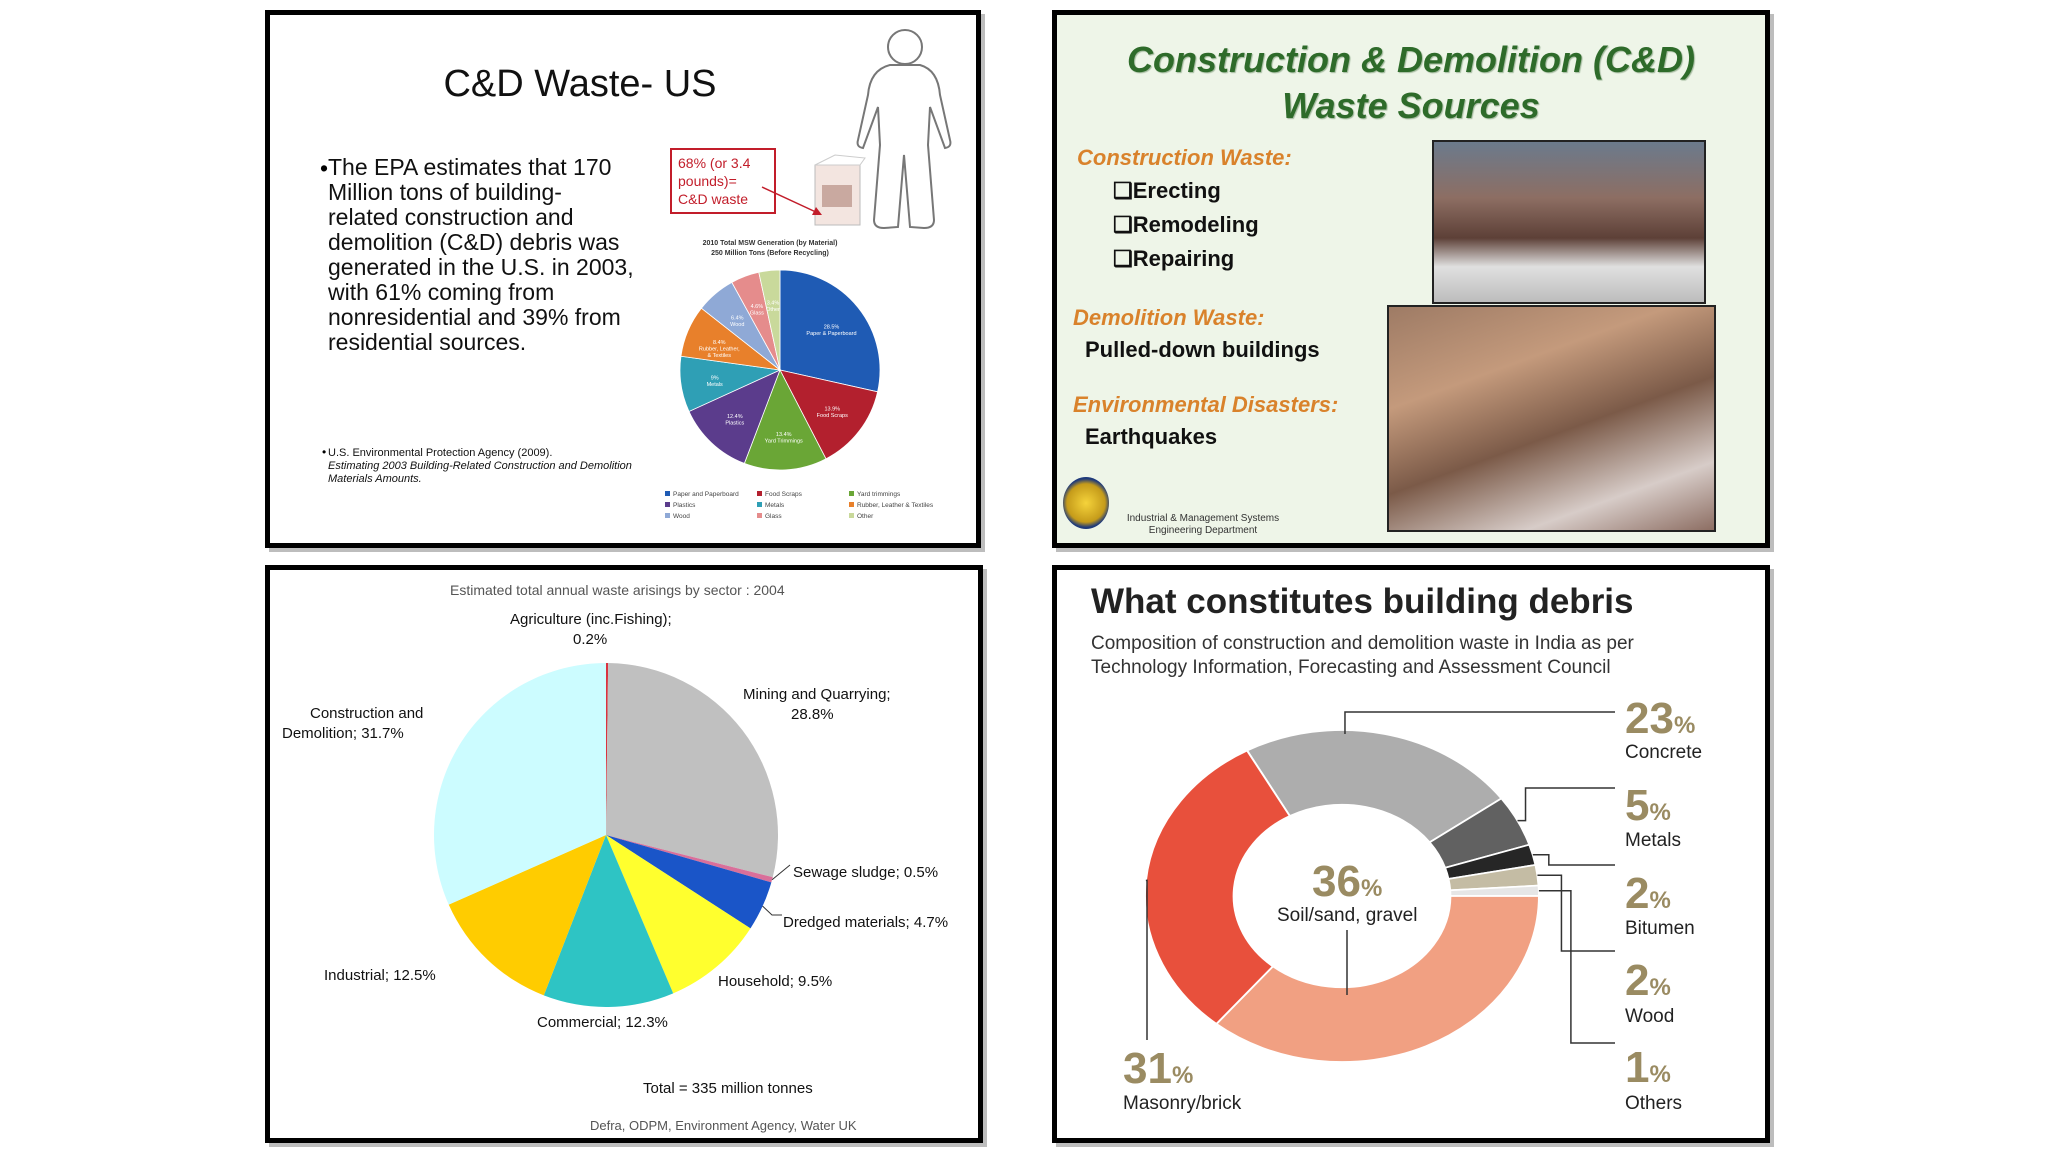 Image resolution: width=2048 pixels, height=1152 pixels. I want to click on earthquake-photo, so click(1551, 418).